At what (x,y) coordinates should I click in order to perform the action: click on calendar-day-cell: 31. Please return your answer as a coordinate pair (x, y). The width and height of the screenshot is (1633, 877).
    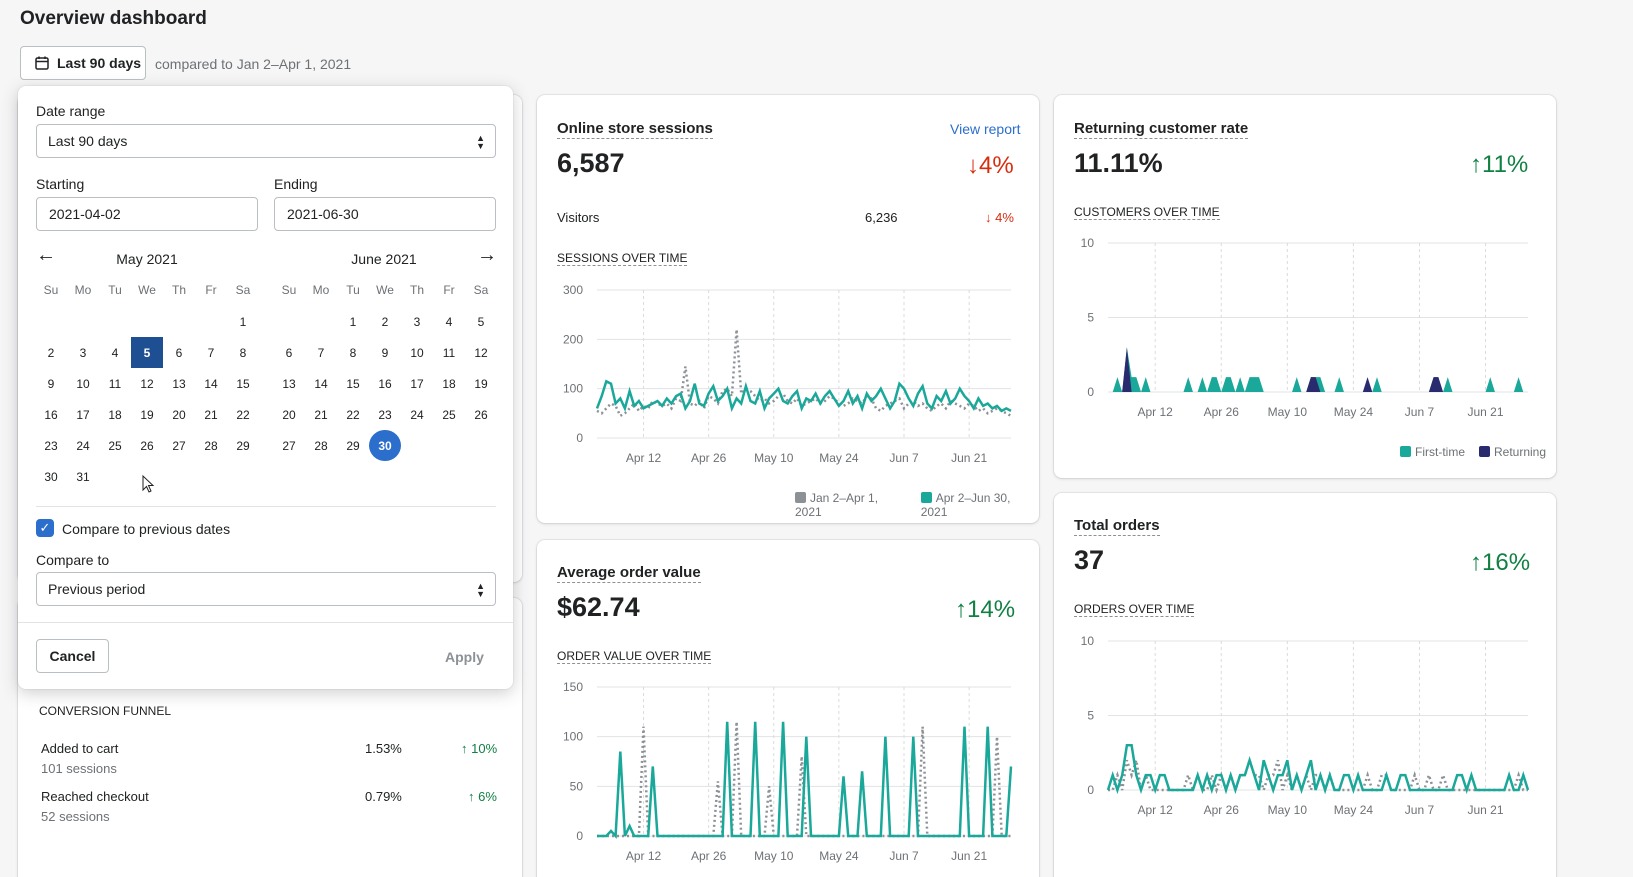
    Looking at the image, I should click on (83, 476).